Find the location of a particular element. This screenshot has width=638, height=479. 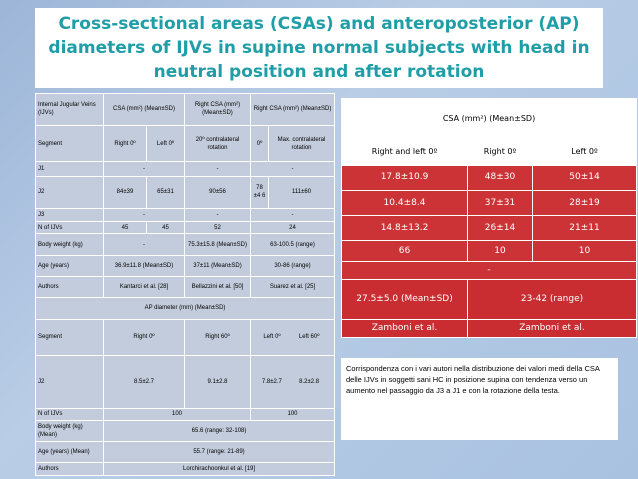

table-row: Age (years) (Mean) 55.7 (range: 21-89) is located at coordinates (185, 452).